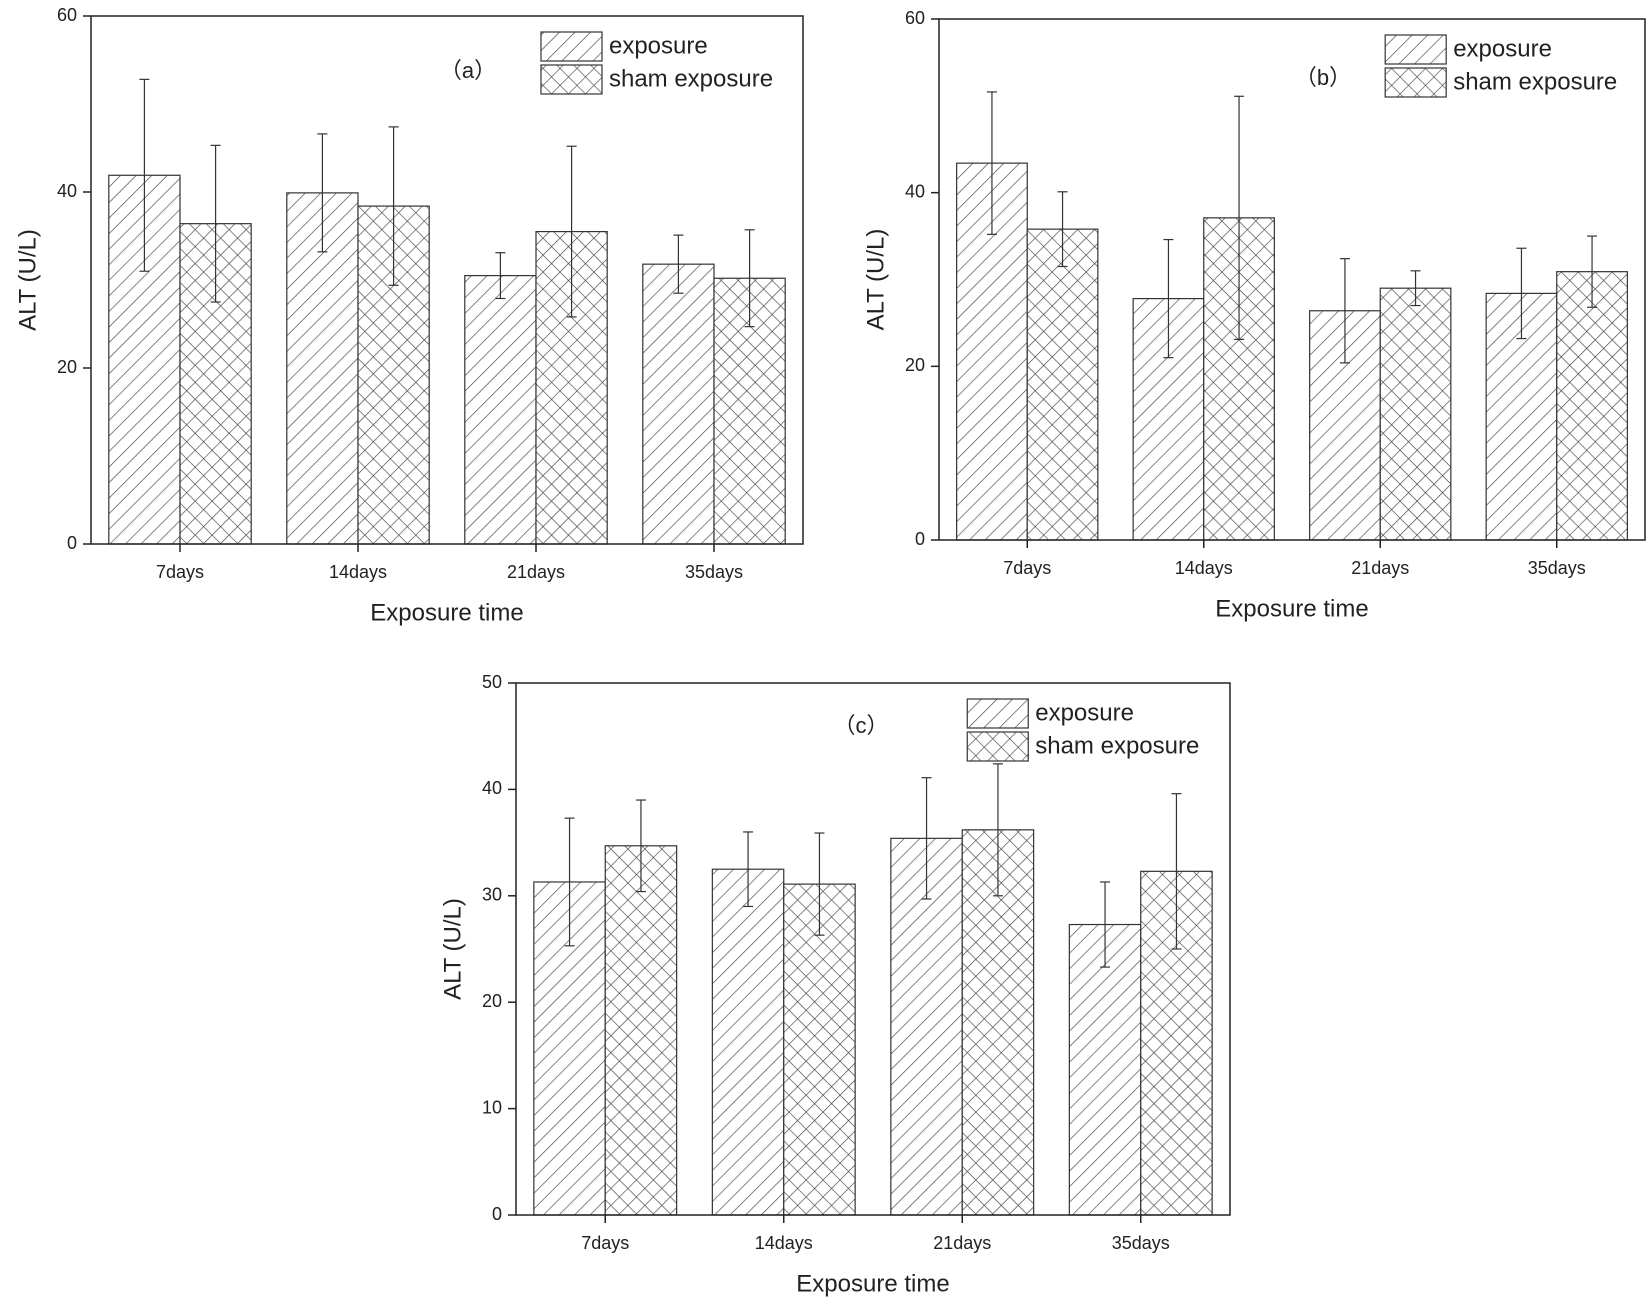 The width and height of the screenshot is (1650, 1305). Describe the element at coordinates (860, 725) in the screenshot. I see `annotation: （c）` at that location.